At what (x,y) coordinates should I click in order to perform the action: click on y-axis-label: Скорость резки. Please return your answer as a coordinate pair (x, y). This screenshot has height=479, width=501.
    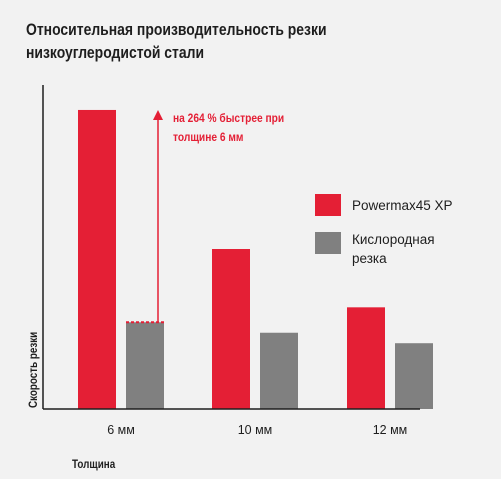
    Looking at the image, I should click on (33, 369).